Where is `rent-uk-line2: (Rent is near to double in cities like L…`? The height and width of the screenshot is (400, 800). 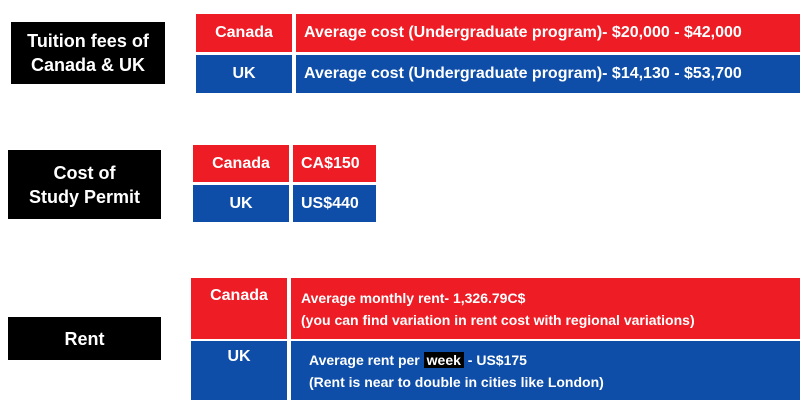
rent-uk-line2: (Rent is near to double in cities like L… is located at coordinates (456, 382).